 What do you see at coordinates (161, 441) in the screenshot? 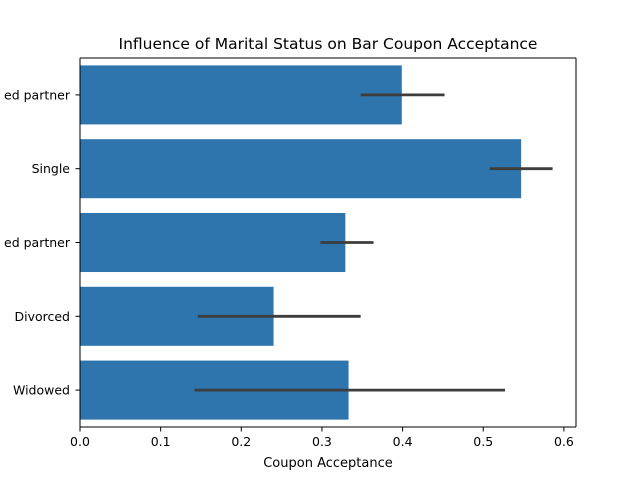
I see `x-tick-label-2: 0.1` at bounding box center [161, 441].